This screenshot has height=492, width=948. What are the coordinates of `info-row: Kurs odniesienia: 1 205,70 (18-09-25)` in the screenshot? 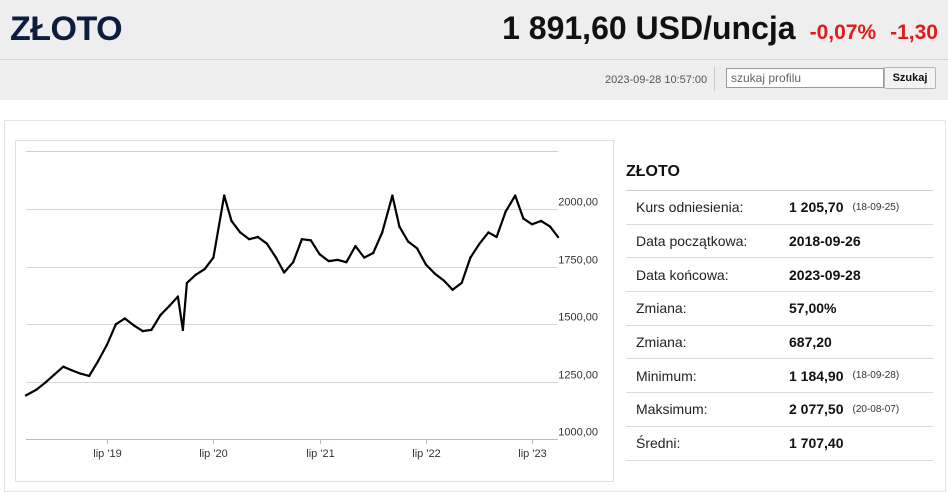 It's located at (779, 208).